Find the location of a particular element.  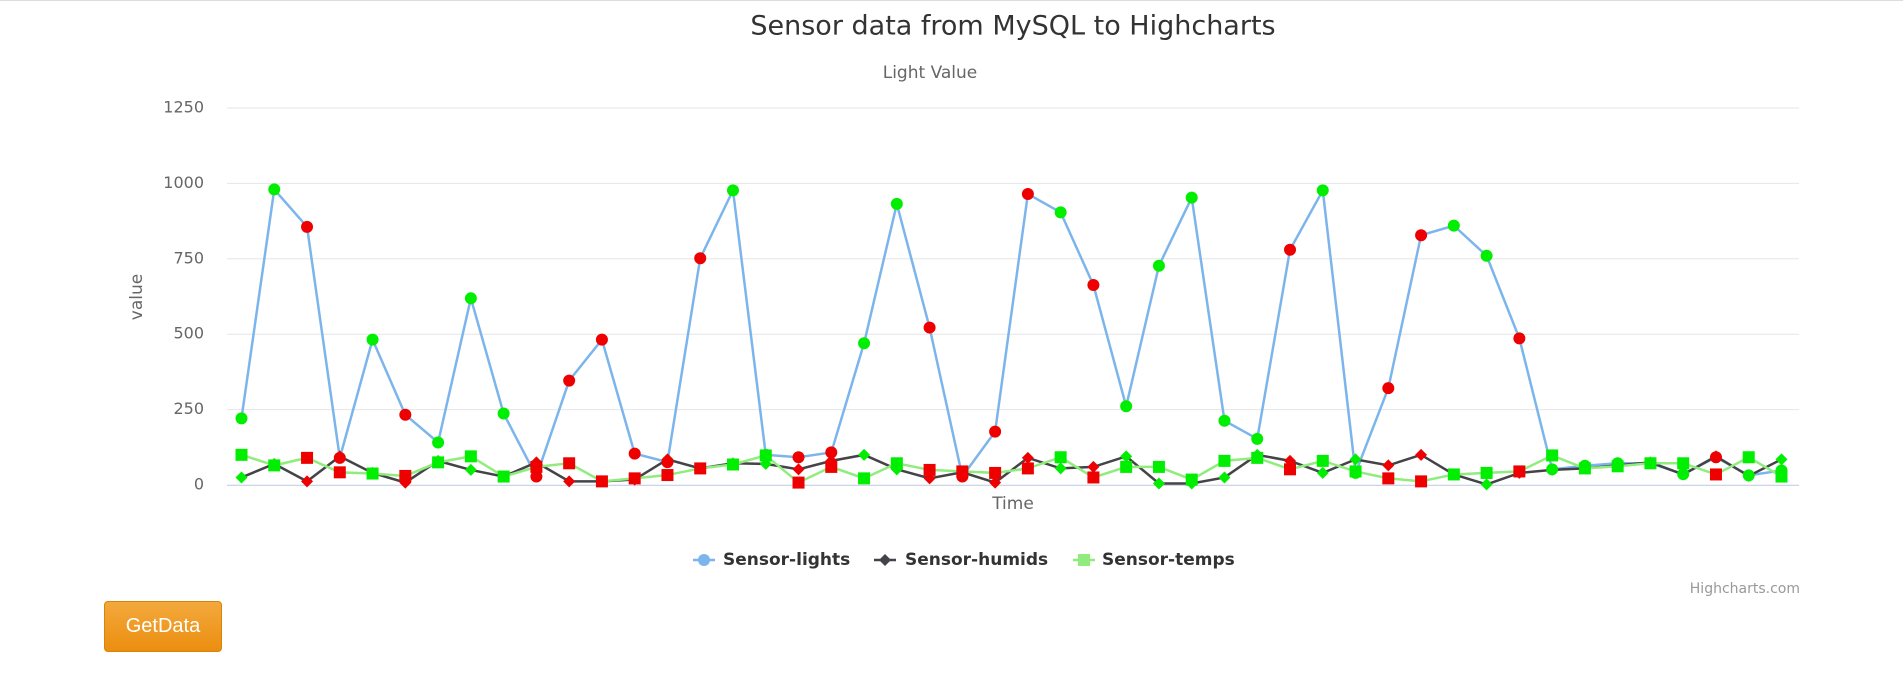

y-tick-label: 1250 is located at coordinates (183, 107).